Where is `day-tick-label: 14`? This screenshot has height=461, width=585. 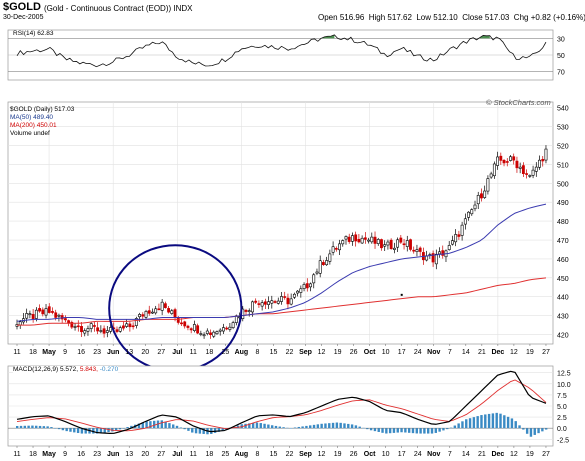
day-tick-label: 14 is located at coordinates (466, 454).